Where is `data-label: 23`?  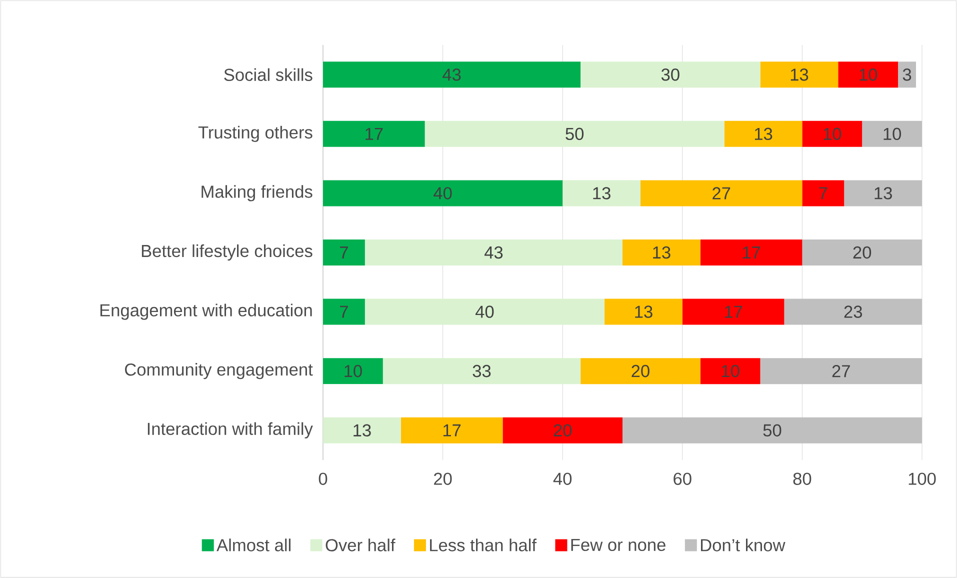 data-label: 23 is located at coordinates (853, 312).